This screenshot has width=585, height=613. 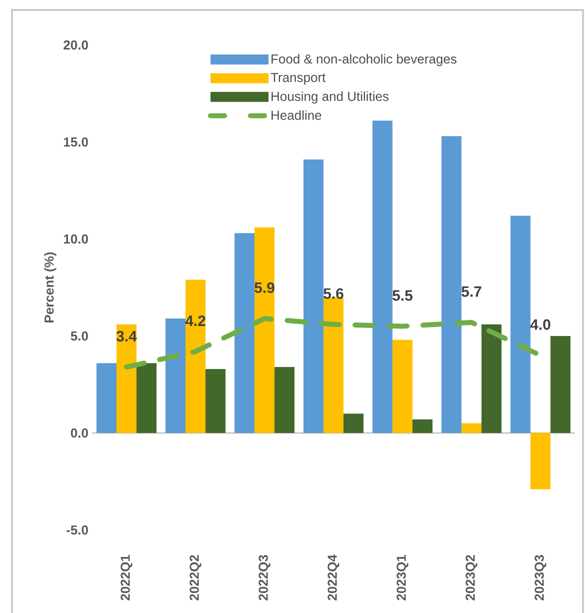 I want to click on x-tick-label: 2023Q3, so click(x=540, y=577).